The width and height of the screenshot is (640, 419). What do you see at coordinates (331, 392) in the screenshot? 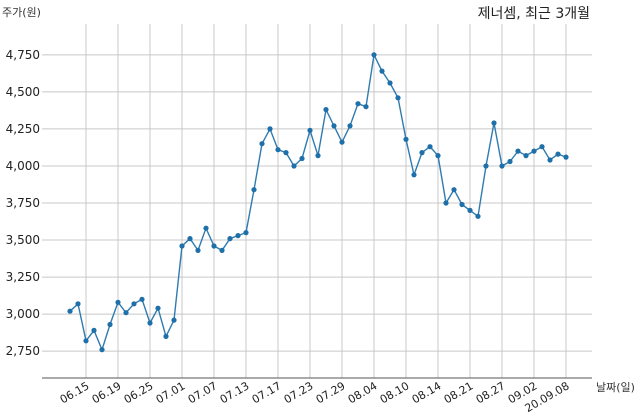
I see `x-tick-label: 07.29` at bounding box center [331, 392].